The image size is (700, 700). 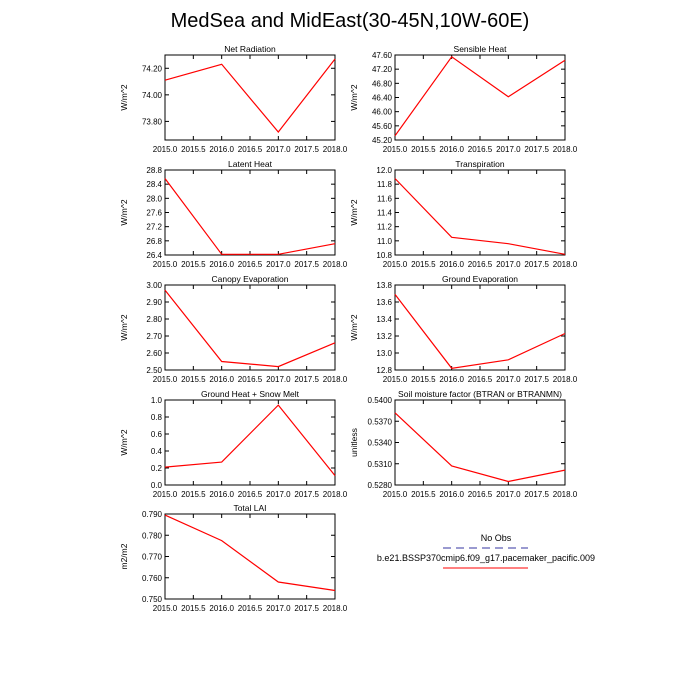 I want to click on y-tick-label: 10.8, so click(x=384, y=255).